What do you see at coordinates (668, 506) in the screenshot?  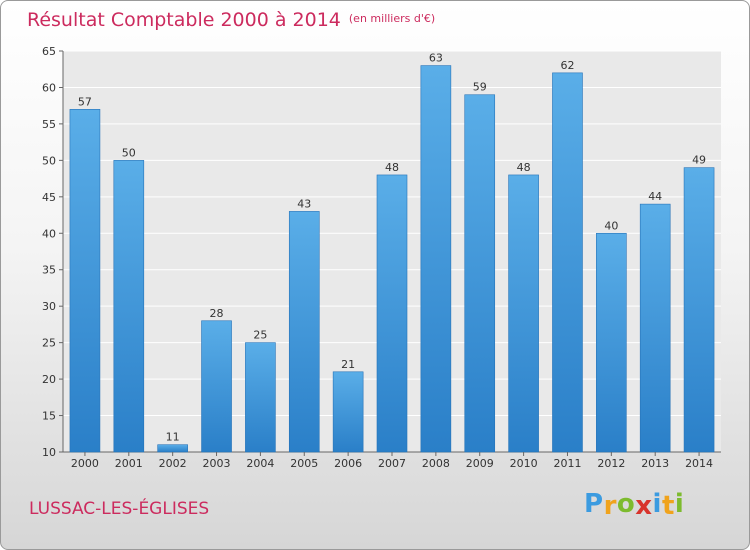 I see `logo-letter: t` at bounding box center [668, 506].